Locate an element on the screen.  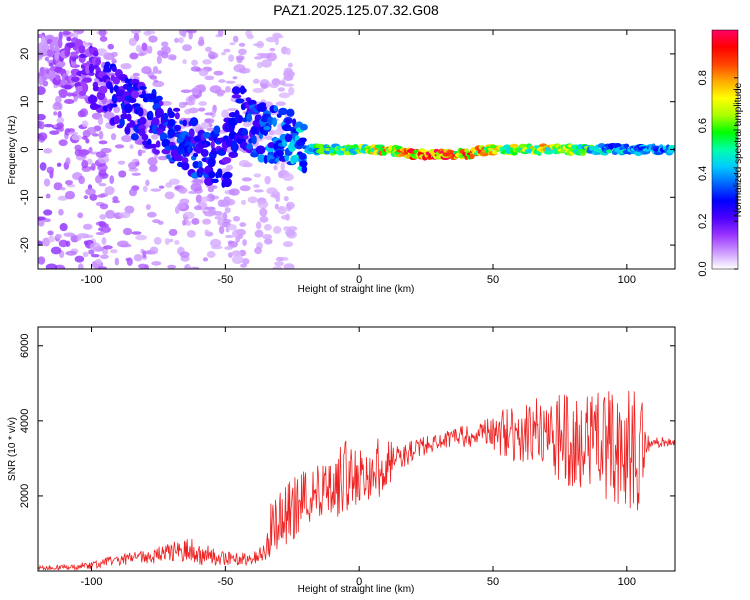
snr-xtick-label: -100 is located at coordinates (92, 582).